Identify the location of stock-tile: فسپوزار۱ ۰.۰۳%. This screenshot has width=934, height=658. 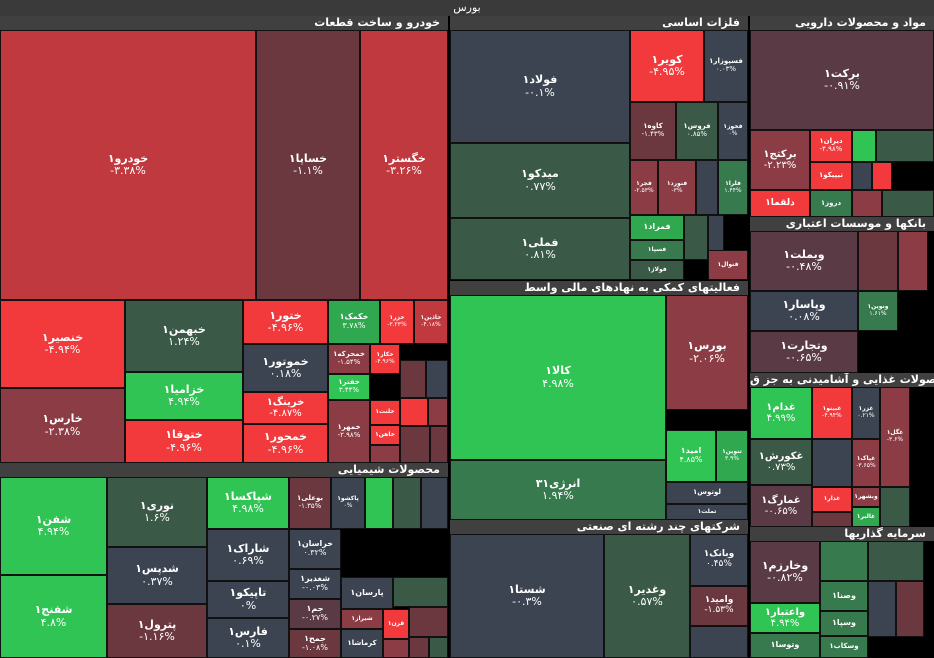
(726, 66).